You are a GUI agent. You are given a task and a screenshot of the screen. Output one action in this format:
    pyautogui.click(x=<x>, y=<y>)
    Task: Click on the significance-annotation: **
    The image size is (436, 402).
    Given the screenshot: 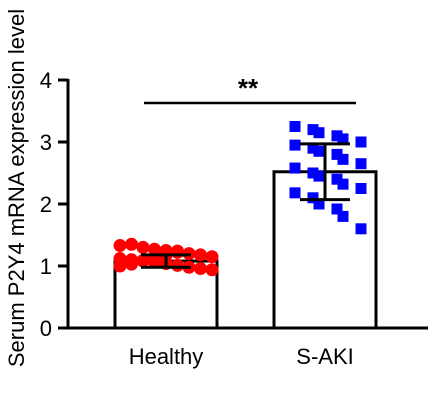 What is the action you would take?
    pyautogui.click(x=250, y=89)
    